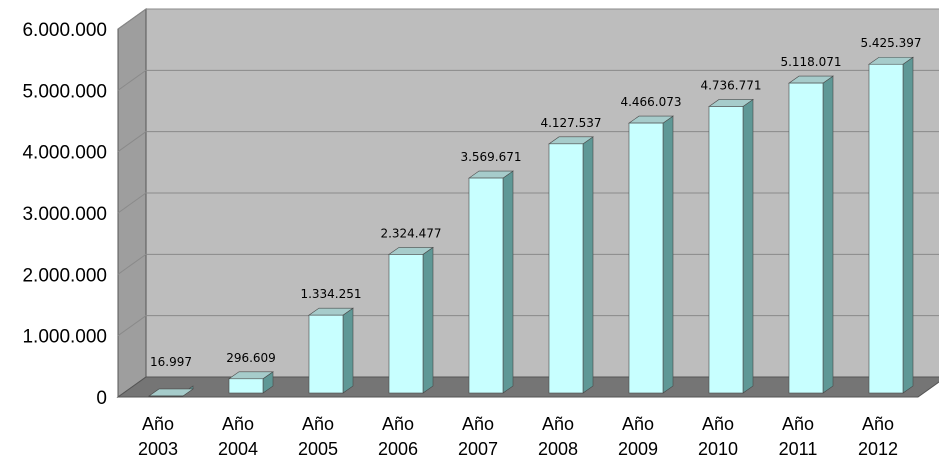 The image size is (939, 461). Describe the element at coordinates (64, 275) in the screenshot. I see `y-tick-label: 2.000.000` at that location.